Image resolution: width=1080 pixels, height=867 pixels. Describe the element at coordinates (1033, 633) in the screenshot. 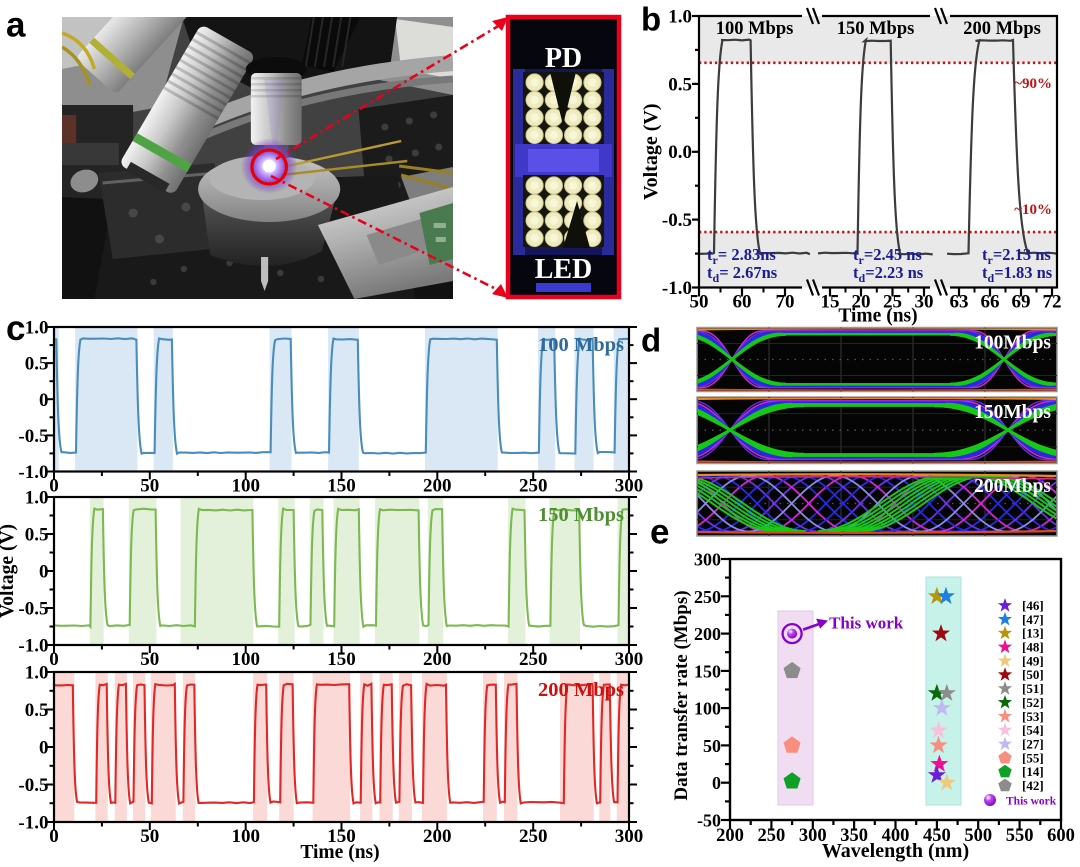

I see `svg-text: [13]` at that location.